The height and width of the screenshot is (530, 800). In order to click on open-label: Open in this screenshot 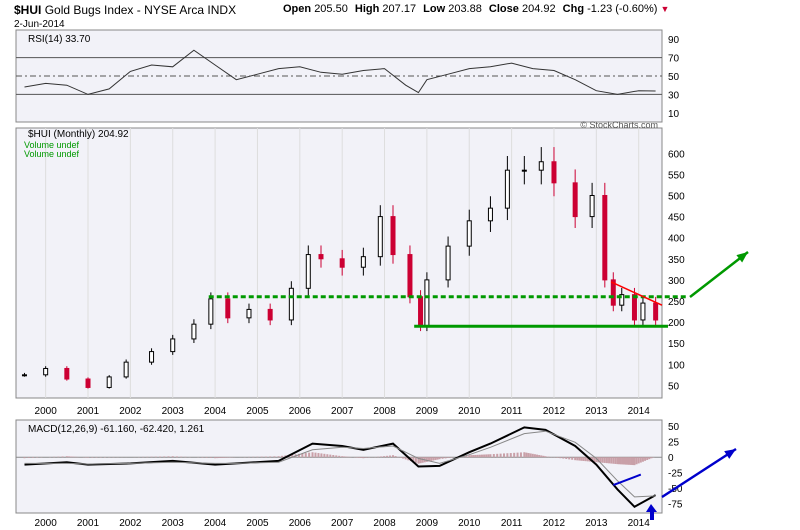, I will do `click(297, 9)`.